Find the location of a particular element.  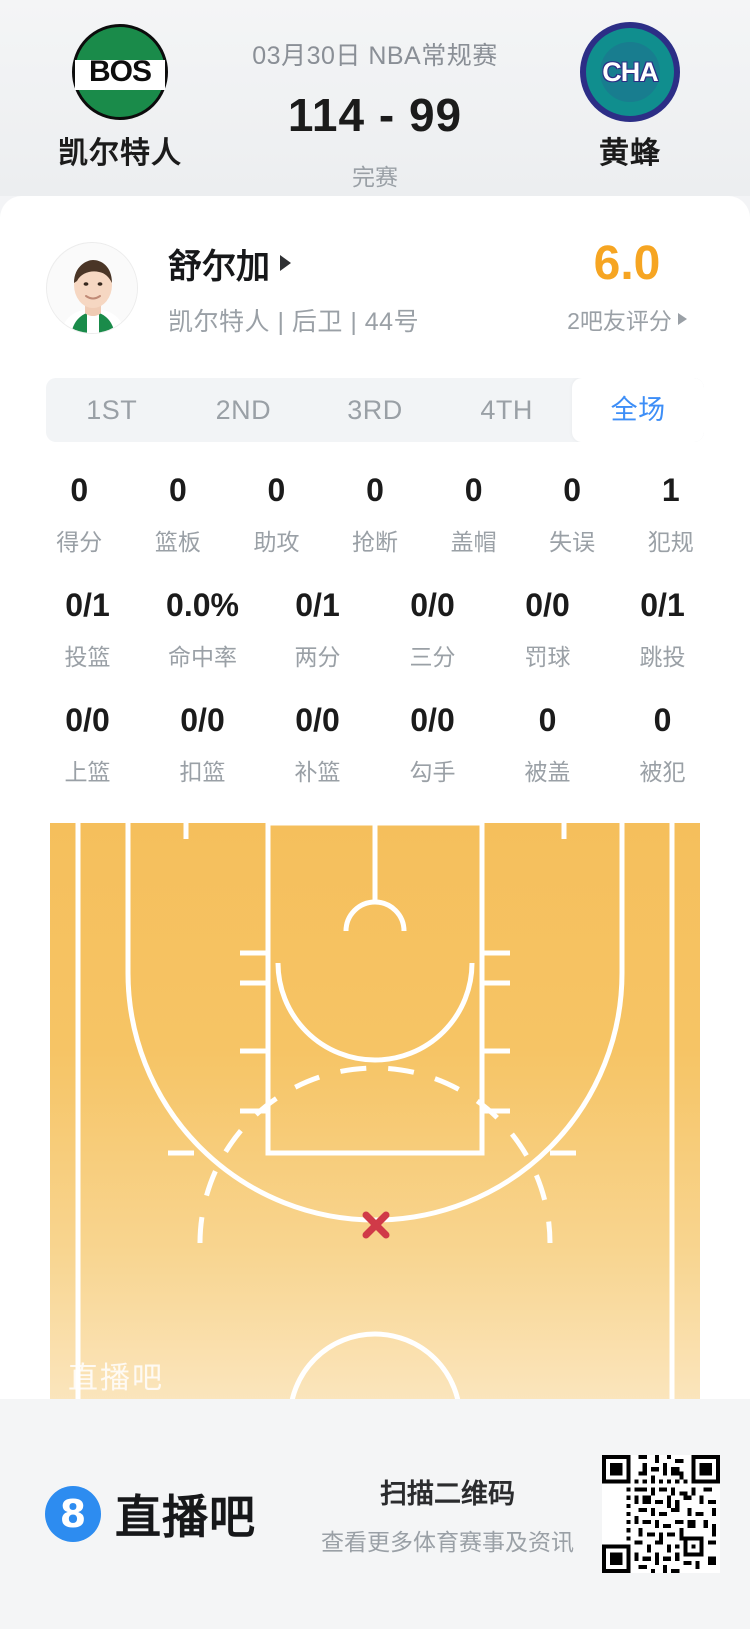

home-team-logo-wrap: BOS is located at coordinates (120, 72).